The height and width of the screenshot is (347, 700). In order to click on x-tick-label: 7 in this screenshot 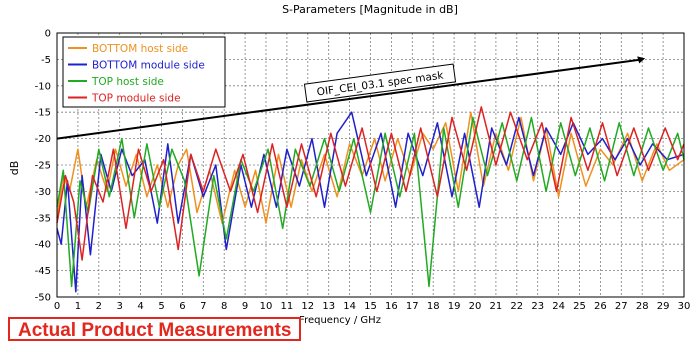, I will do `click(203, 306)`.